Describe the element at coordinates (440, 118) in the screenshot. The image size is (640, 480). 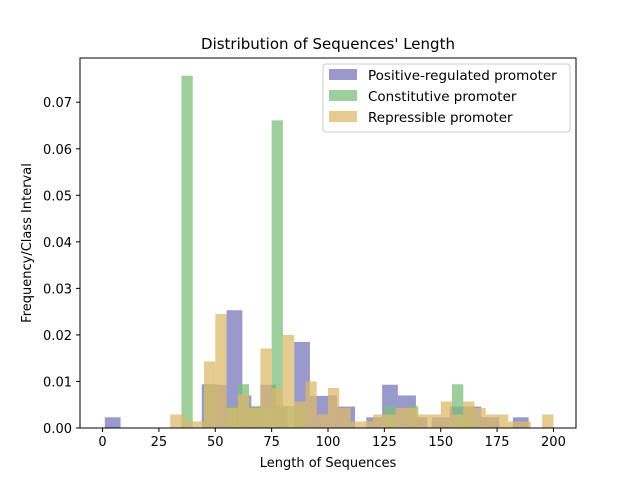
I see `legend-label-series-3: Repressible promoter` at that location.